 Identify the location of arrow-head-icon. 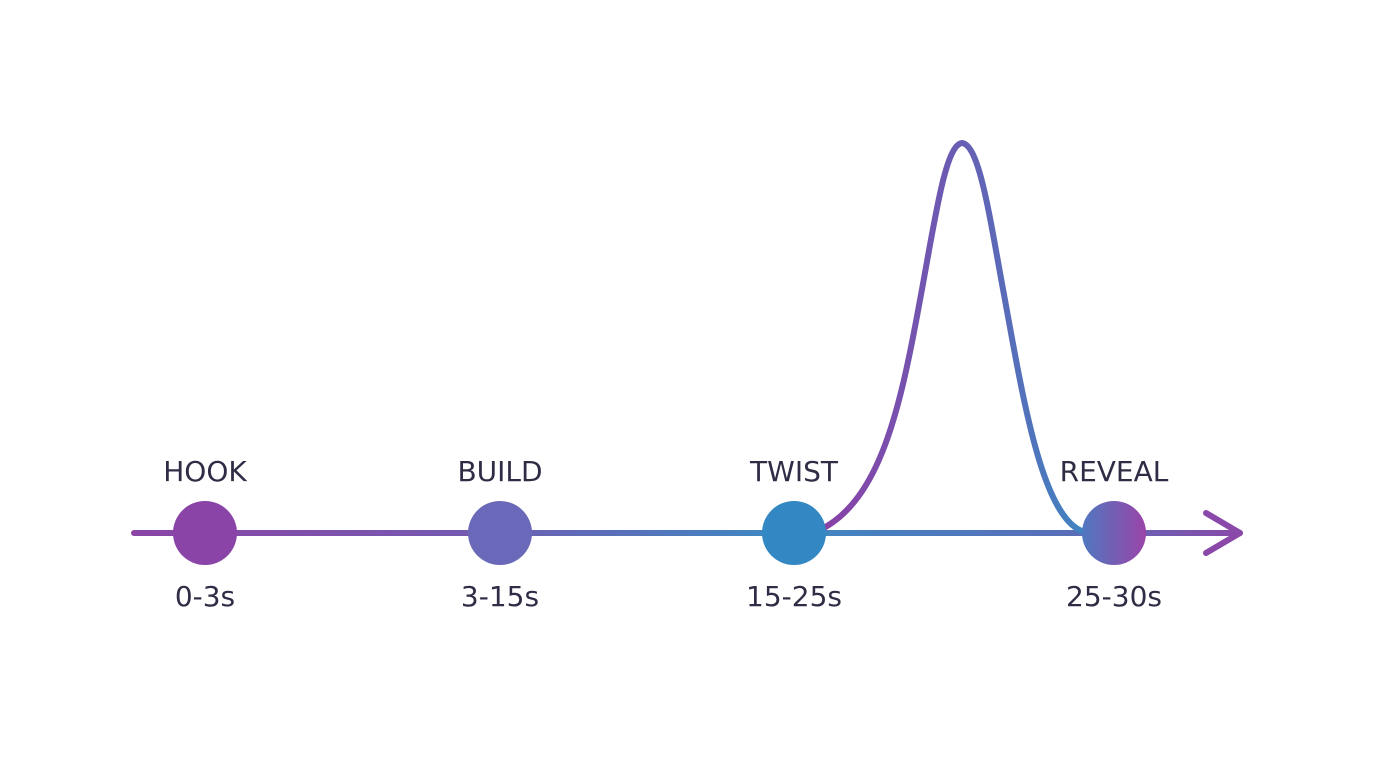
(1223, 533).